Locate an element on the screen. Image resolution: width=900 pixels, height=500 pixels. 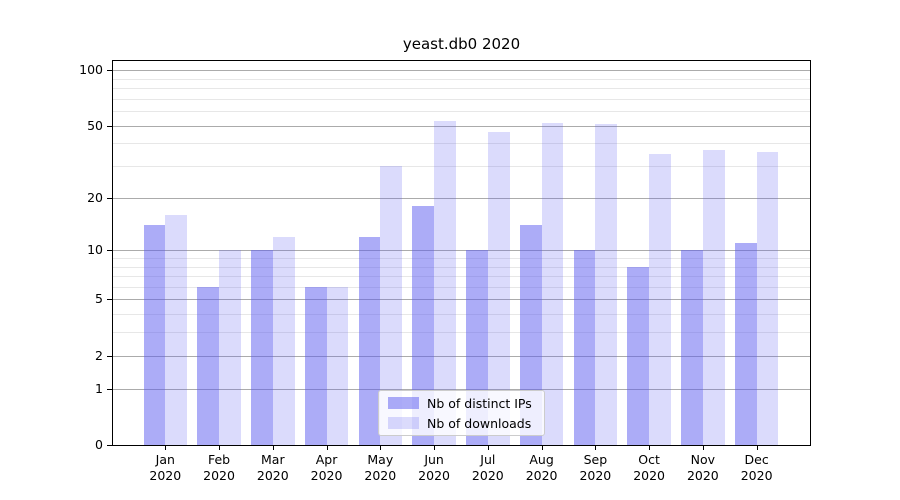
bar-distinct-ips-nov is located at coordinates (692, 347).